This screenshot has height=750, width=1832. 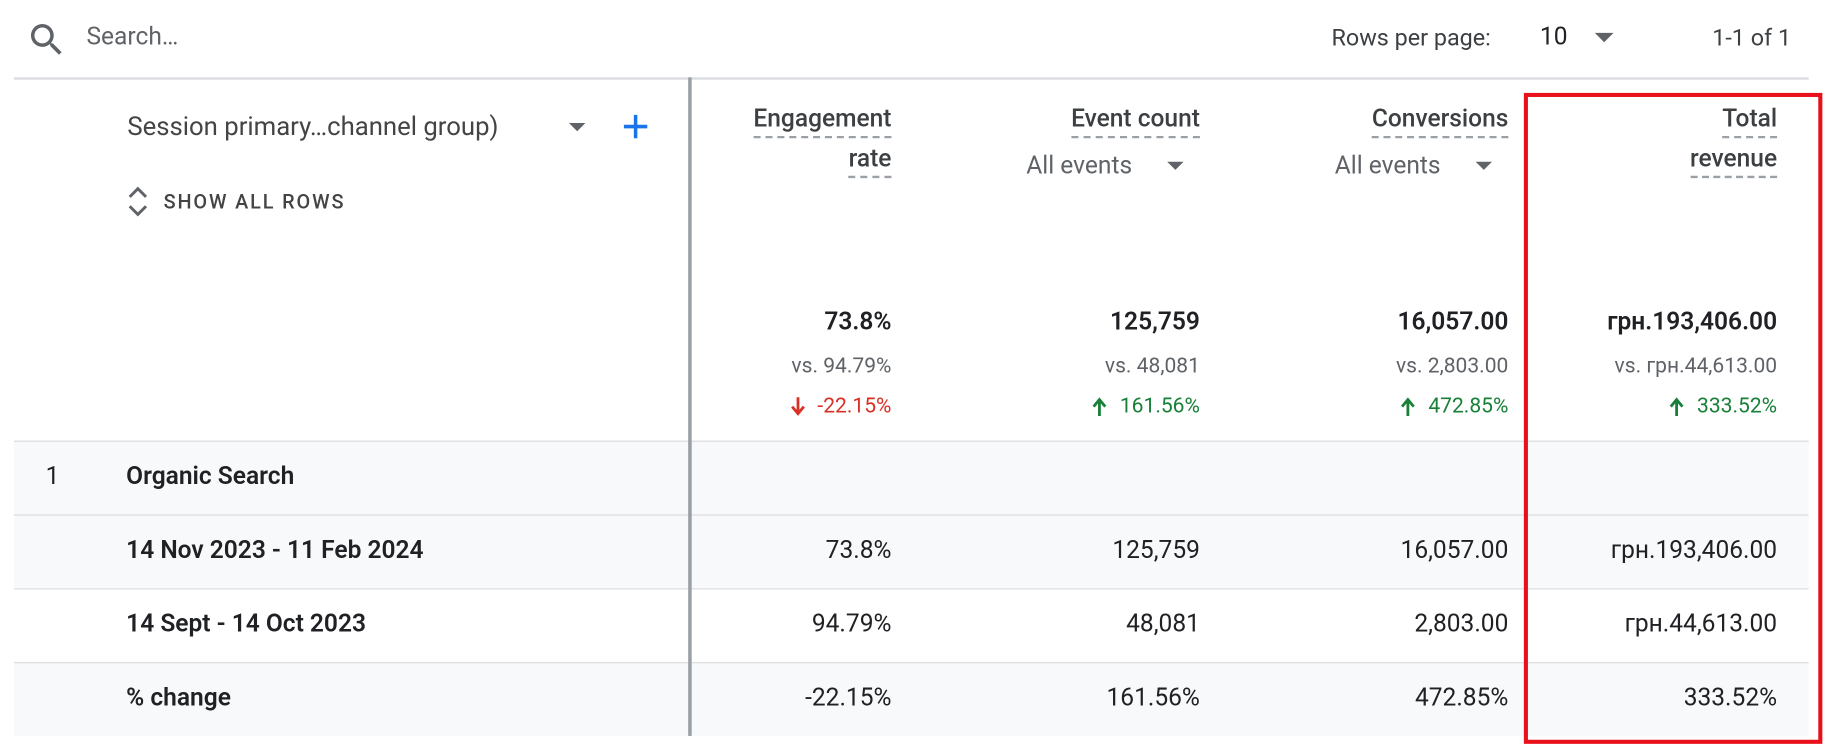 What do you see at coordinates (636, 127) in the screenshot?
I see `add-dimension` at bounding box center [636, 127].